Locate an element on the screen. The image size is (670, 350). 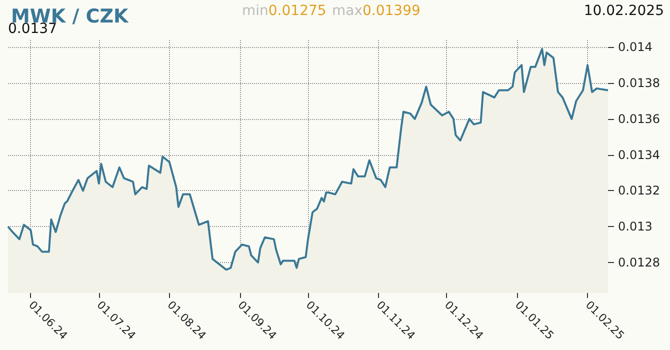
y-tick-label: 0.0136 is located at coordinates (639, 119).